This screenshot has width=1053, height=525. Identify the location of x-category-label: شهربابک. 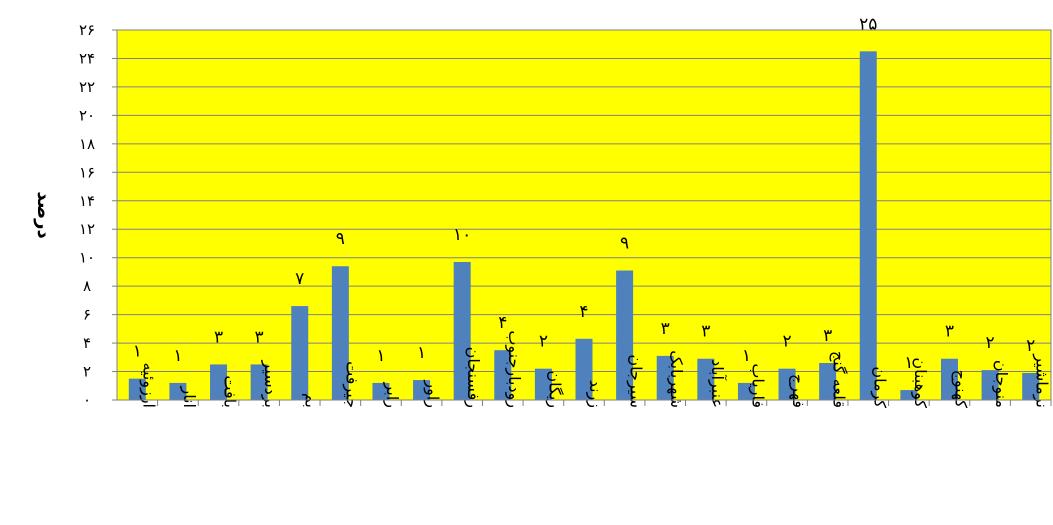
(676, 379).